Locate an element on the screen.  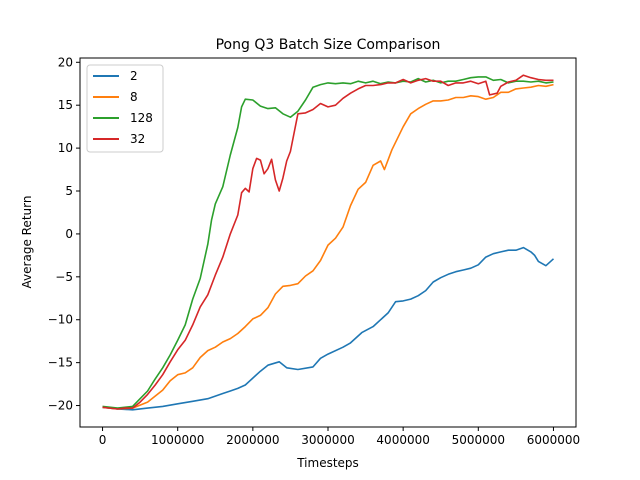
y-tick-label: −10 is located at coordinates (60, 320).